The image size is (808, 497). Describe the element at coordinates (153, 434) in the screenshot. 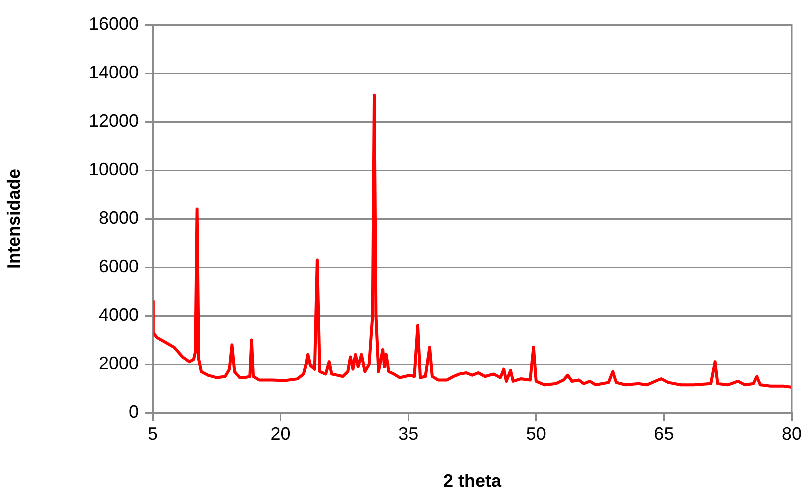

I see `x-tick-label: 5` at that location.